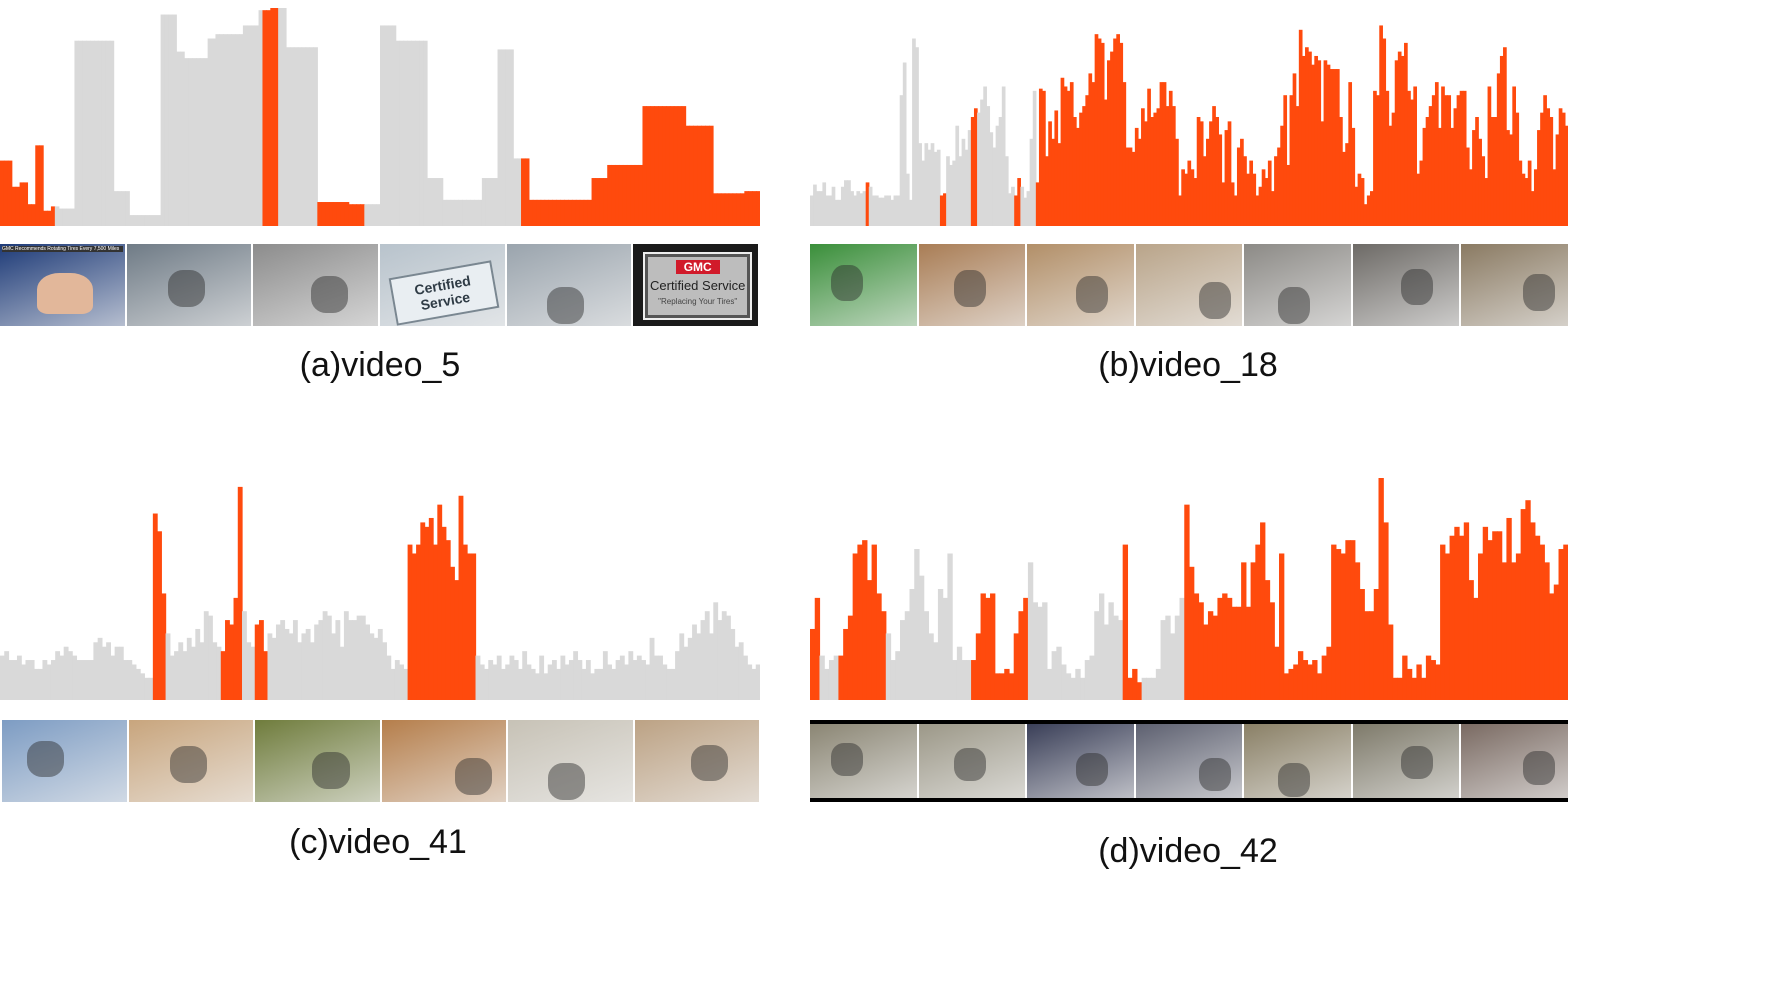 This screenshot has width=1769, height=990. I want to click on caption-b: (b)video_18, so click(1188, 365).